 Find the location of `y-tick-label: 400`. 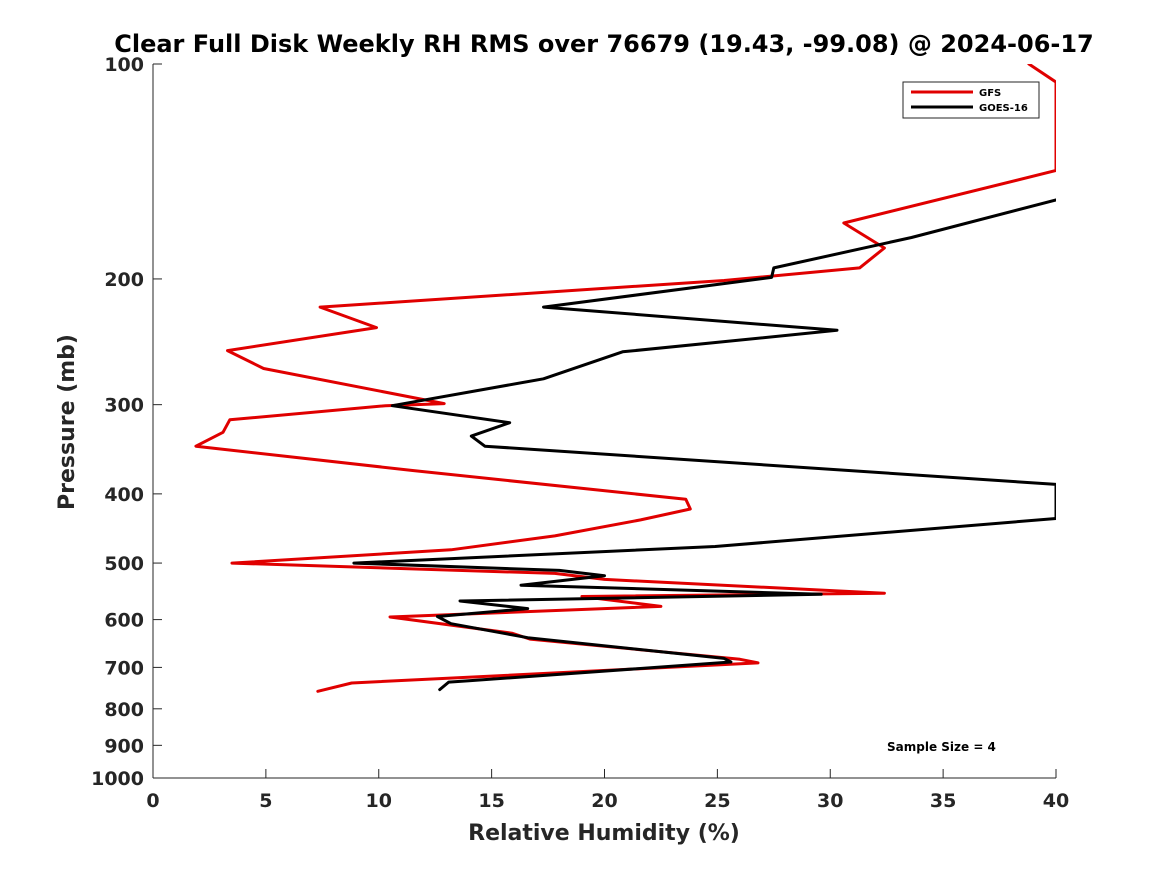

y-tick-label: 400 is located at coordinates (124, 495).